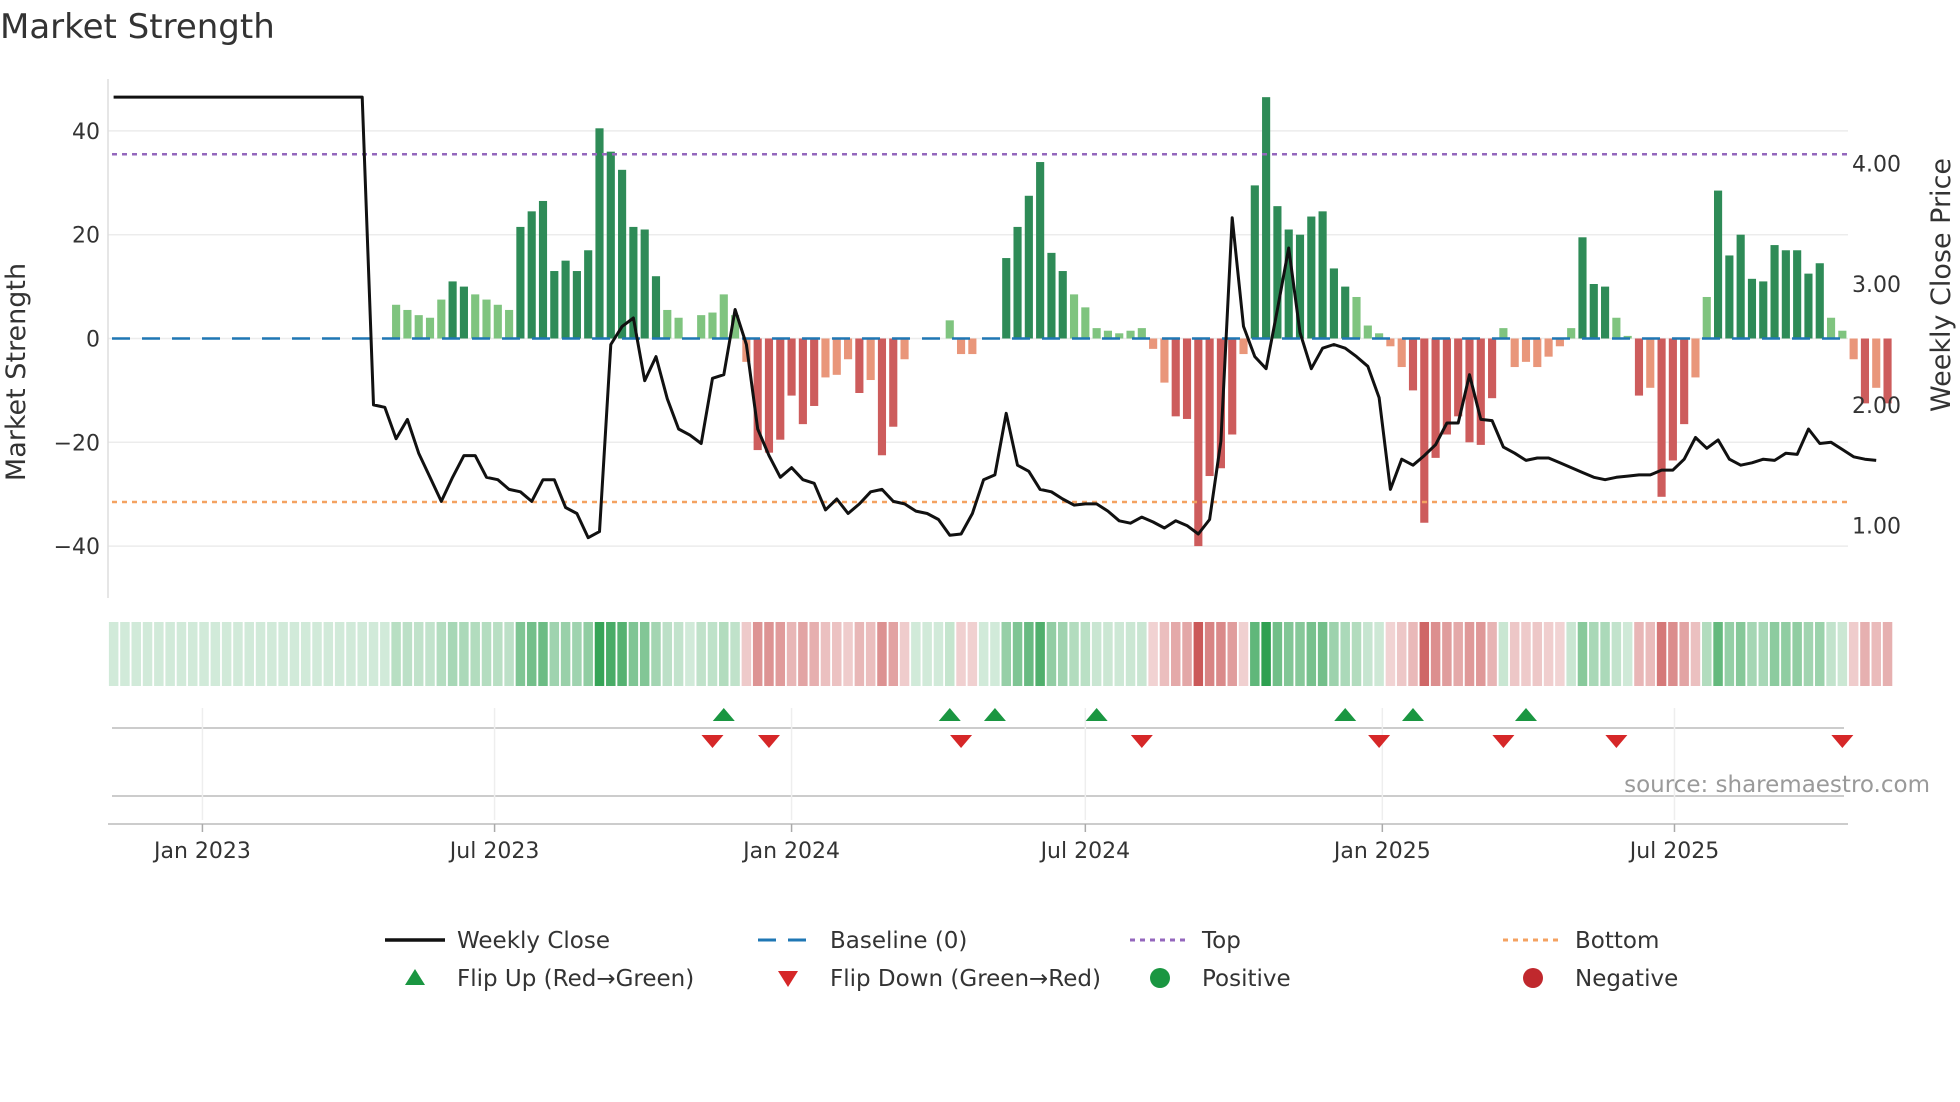  I want to click on y2-tick-label: 1.00, so click(1876, 527).